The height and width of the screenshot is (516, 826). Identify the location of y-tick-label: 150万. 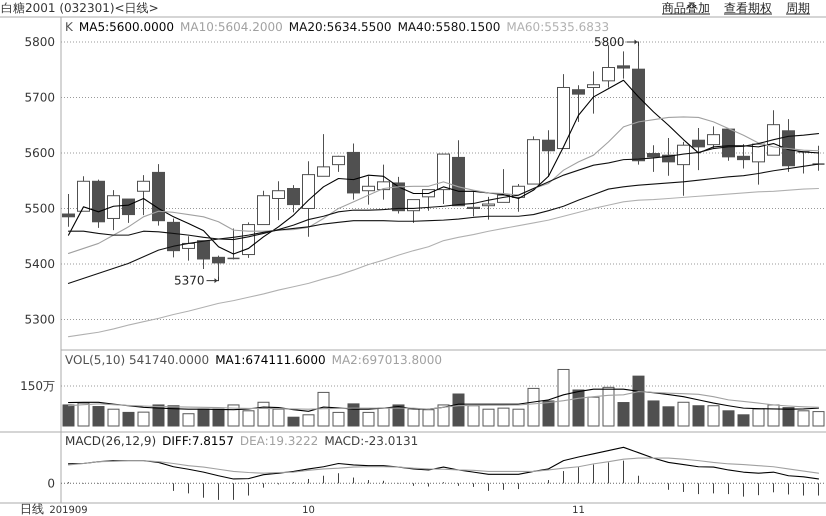
(37, 386).